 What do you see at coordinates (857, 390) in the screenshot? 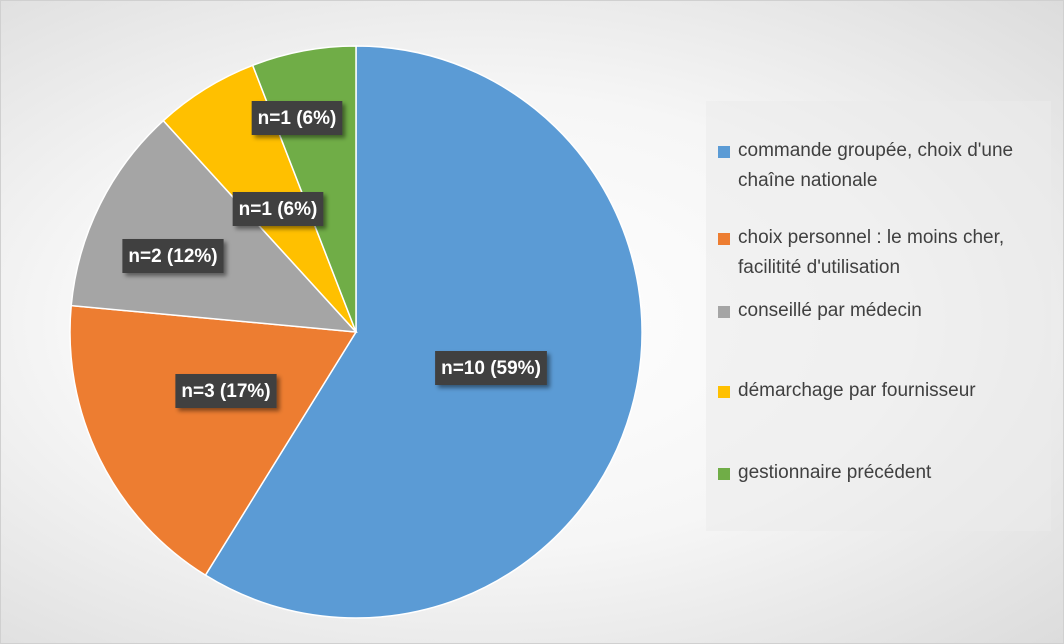
I see `legend-label: démarchage par fournisseur` at bounding box center [857, 390].